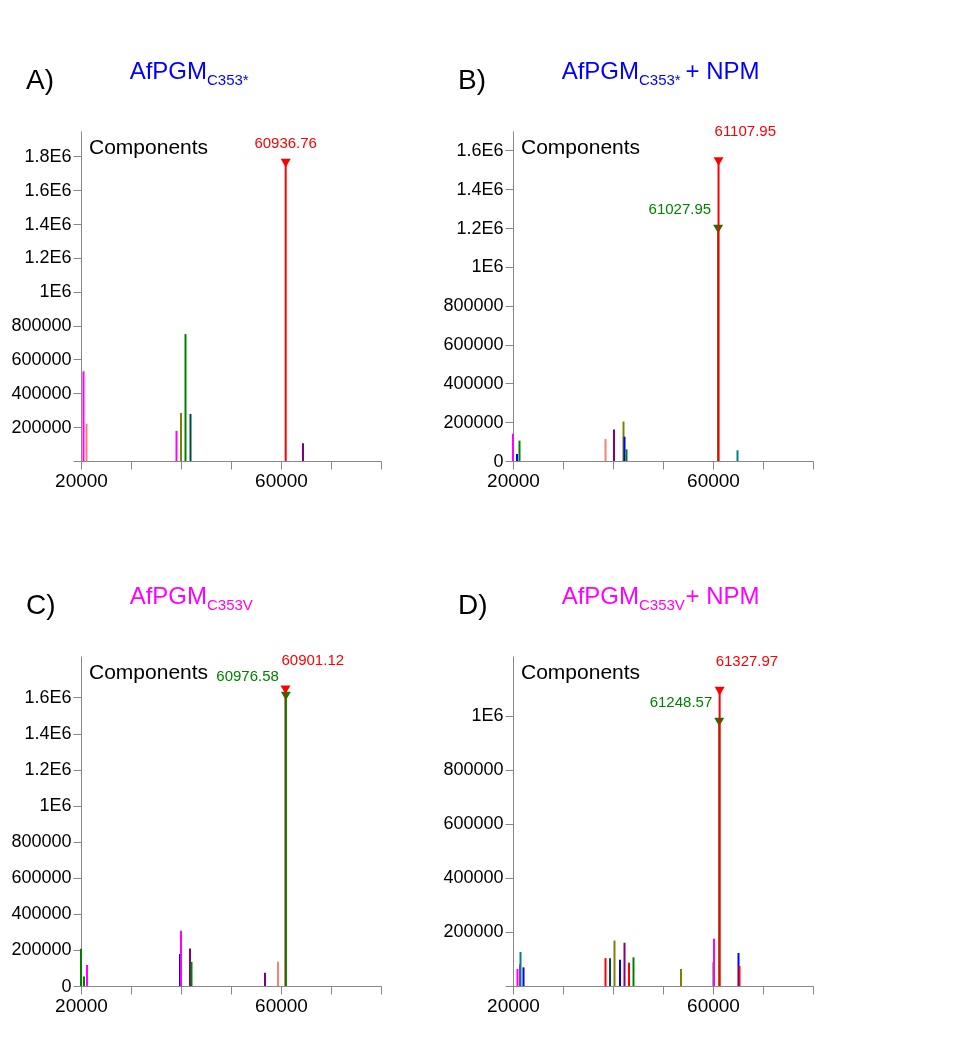 This screenshot has width=955, height=1061. Describe the element at coordinates (313, 659) in the screenshot. I see `annotation: 60901.12` at that location.